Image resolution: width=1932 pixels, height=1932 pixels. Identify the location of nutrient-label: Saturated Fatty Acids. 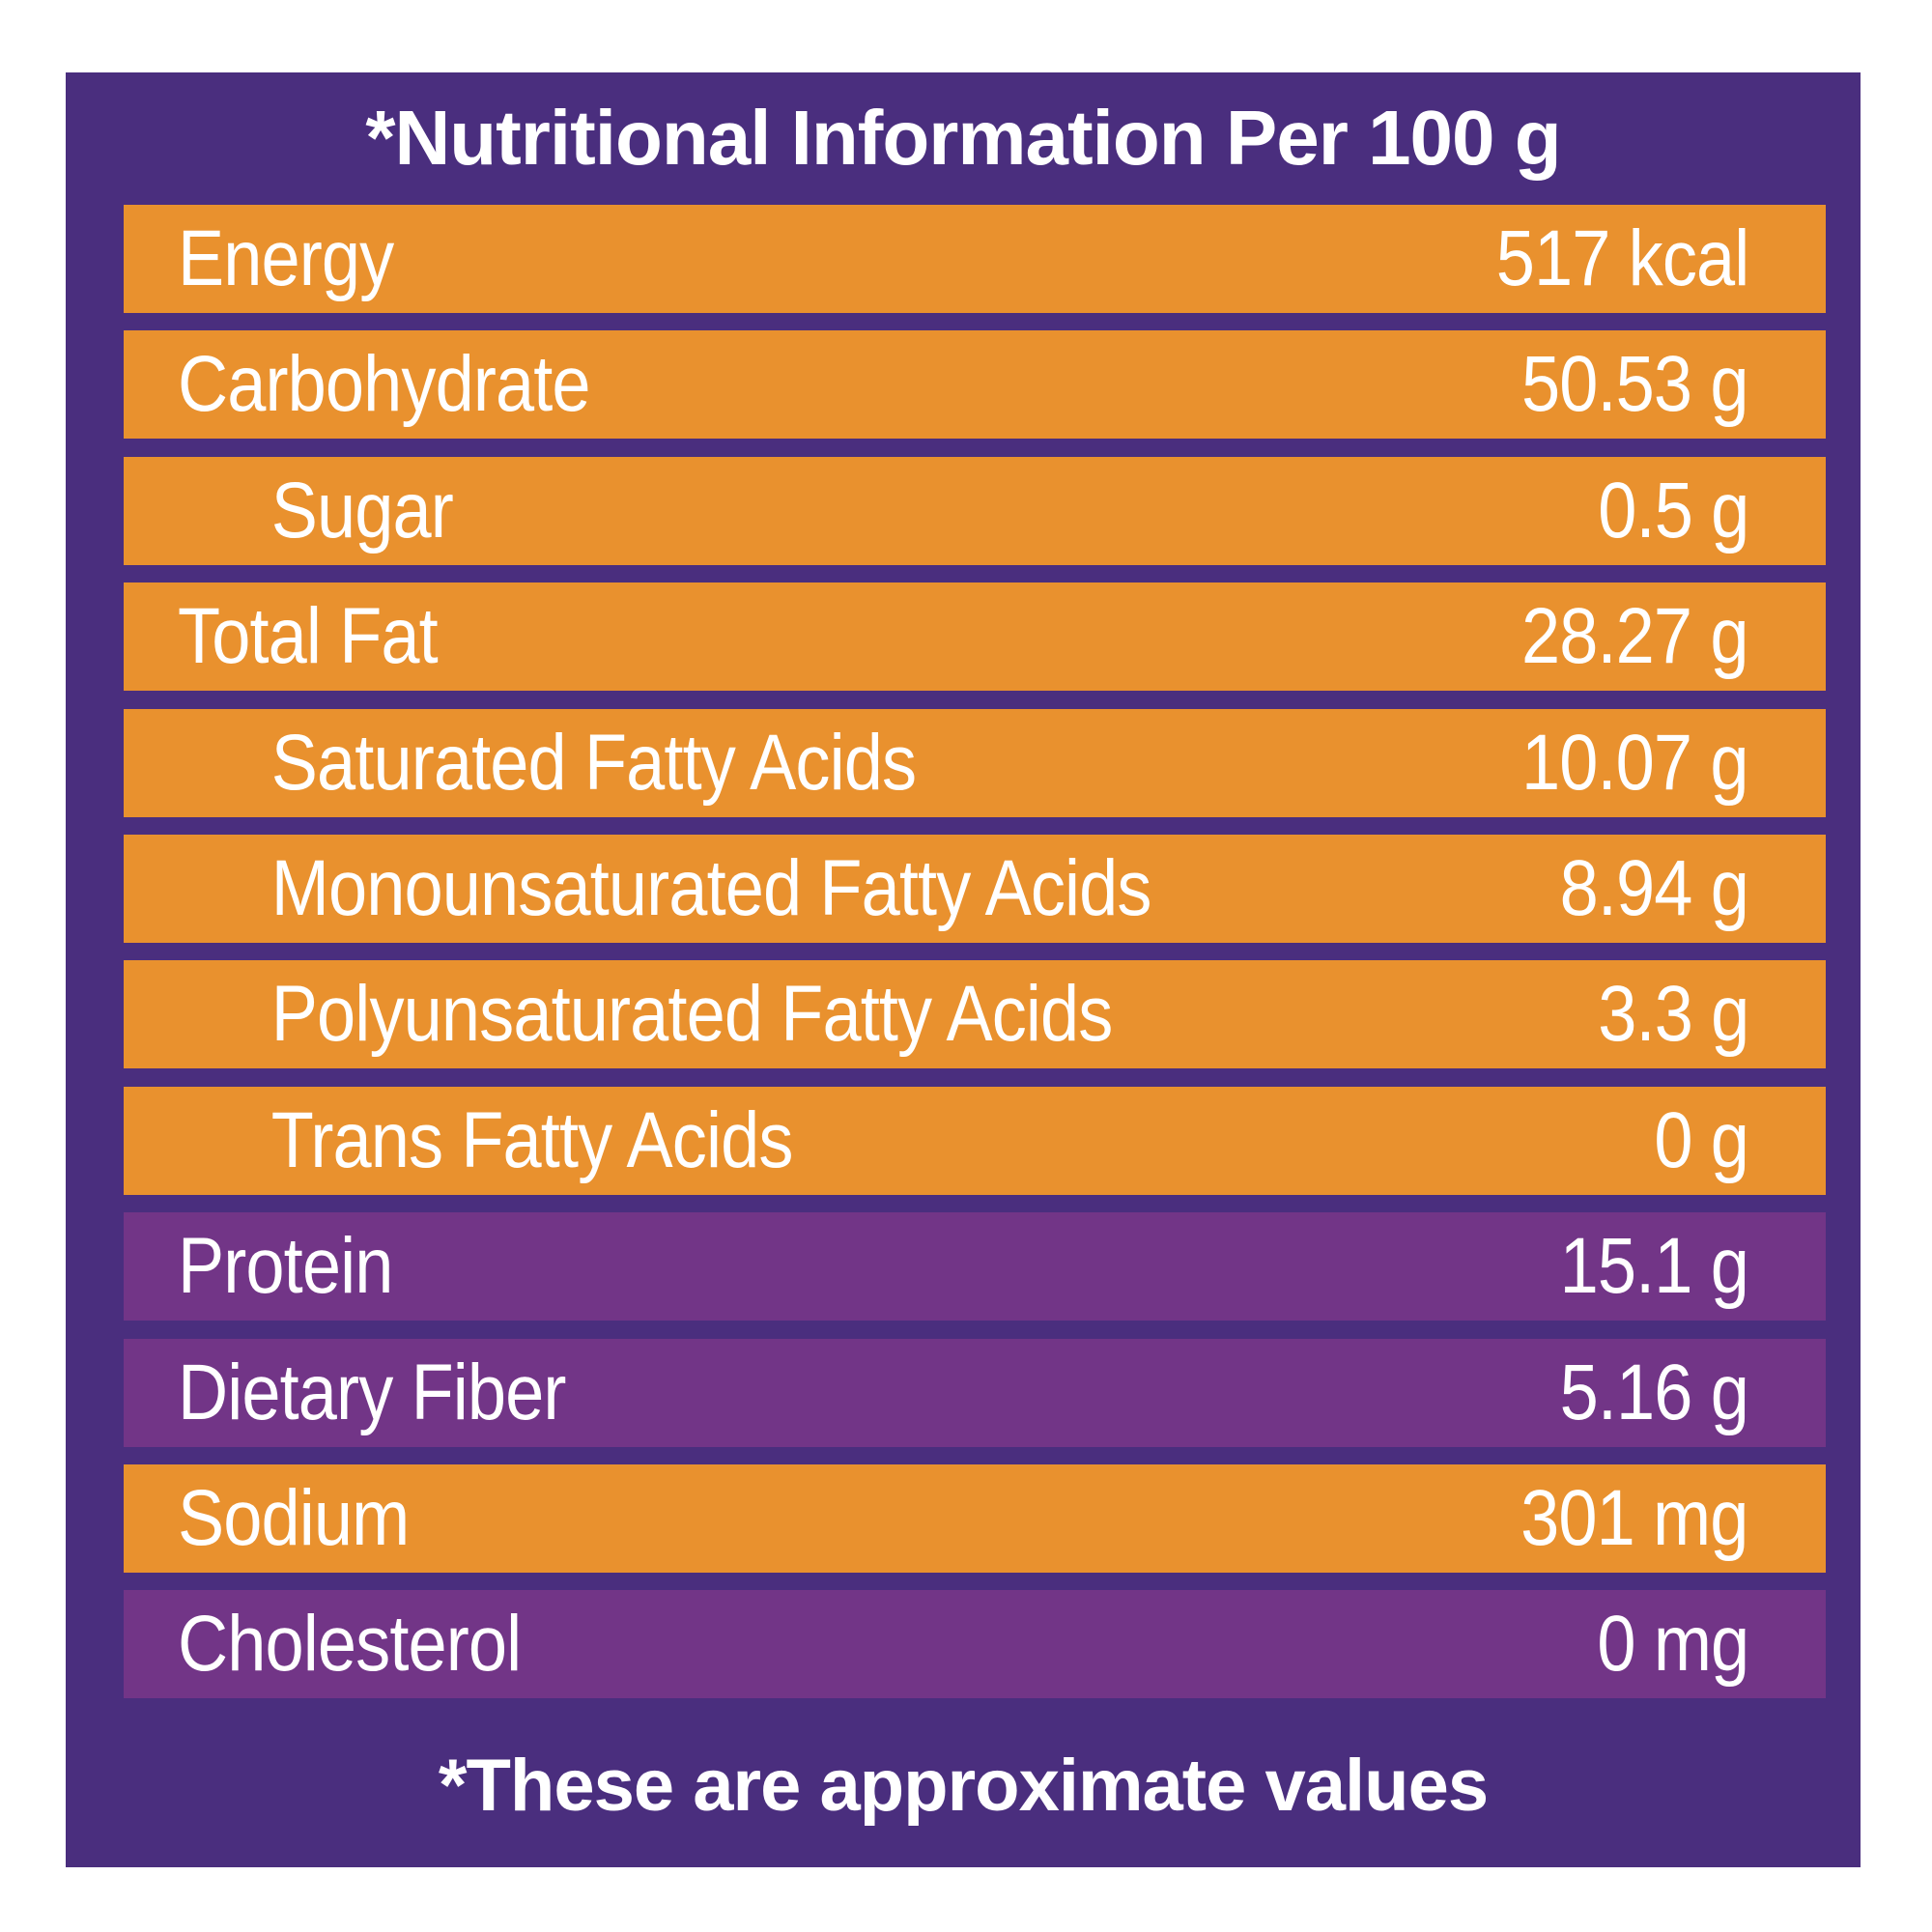
(593, 762).